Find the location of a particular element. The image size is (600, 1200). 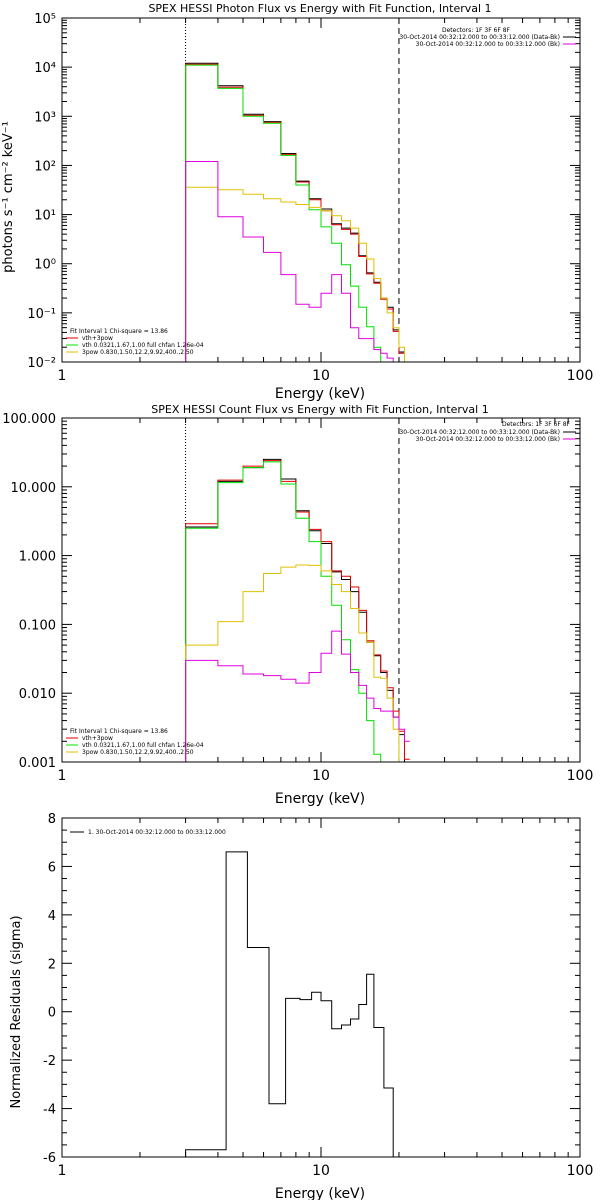

y-tick-label-100-000: 100.000 is located at coordinates (29, 419).